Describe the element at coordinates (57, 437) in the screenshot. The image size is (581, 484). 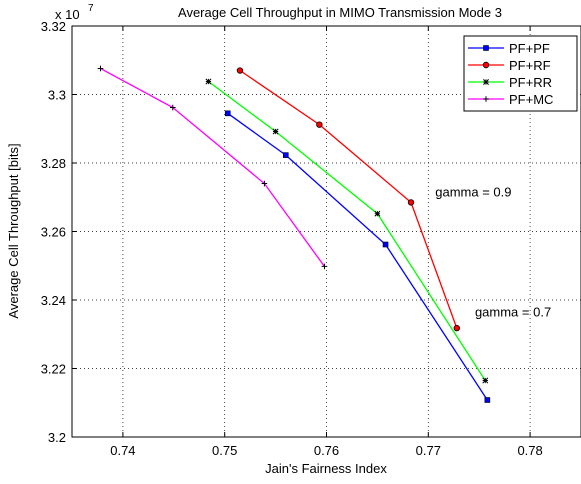
I see `y-tick-label: 3.2` at that location.